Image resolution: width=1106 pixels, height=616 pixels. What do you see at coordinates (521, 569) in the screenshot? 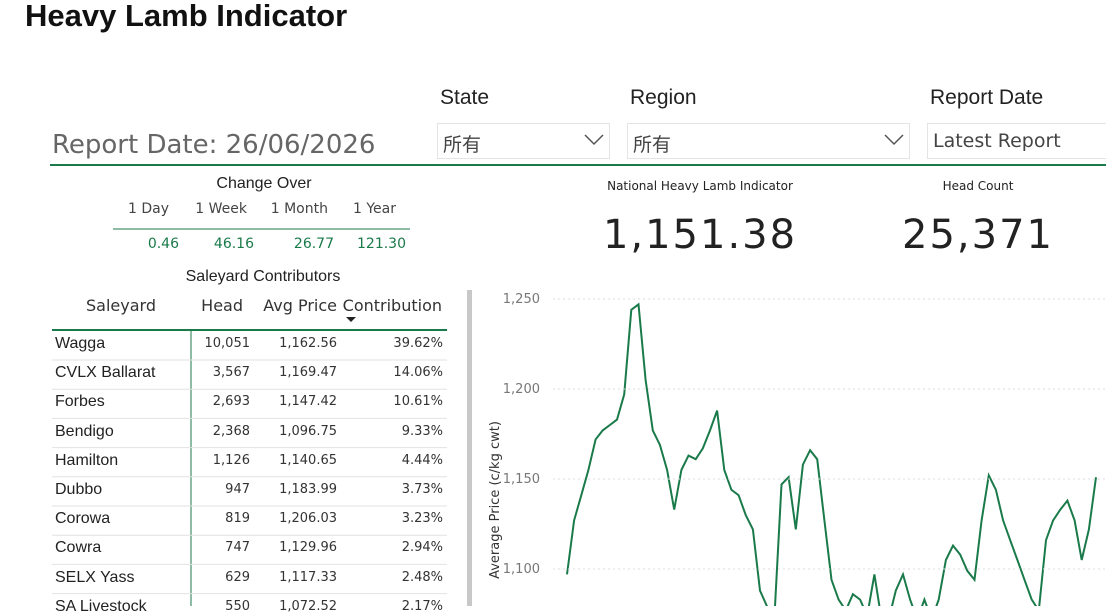
I see `y-tick-label: 1,100` at bounding box center [521, 569].